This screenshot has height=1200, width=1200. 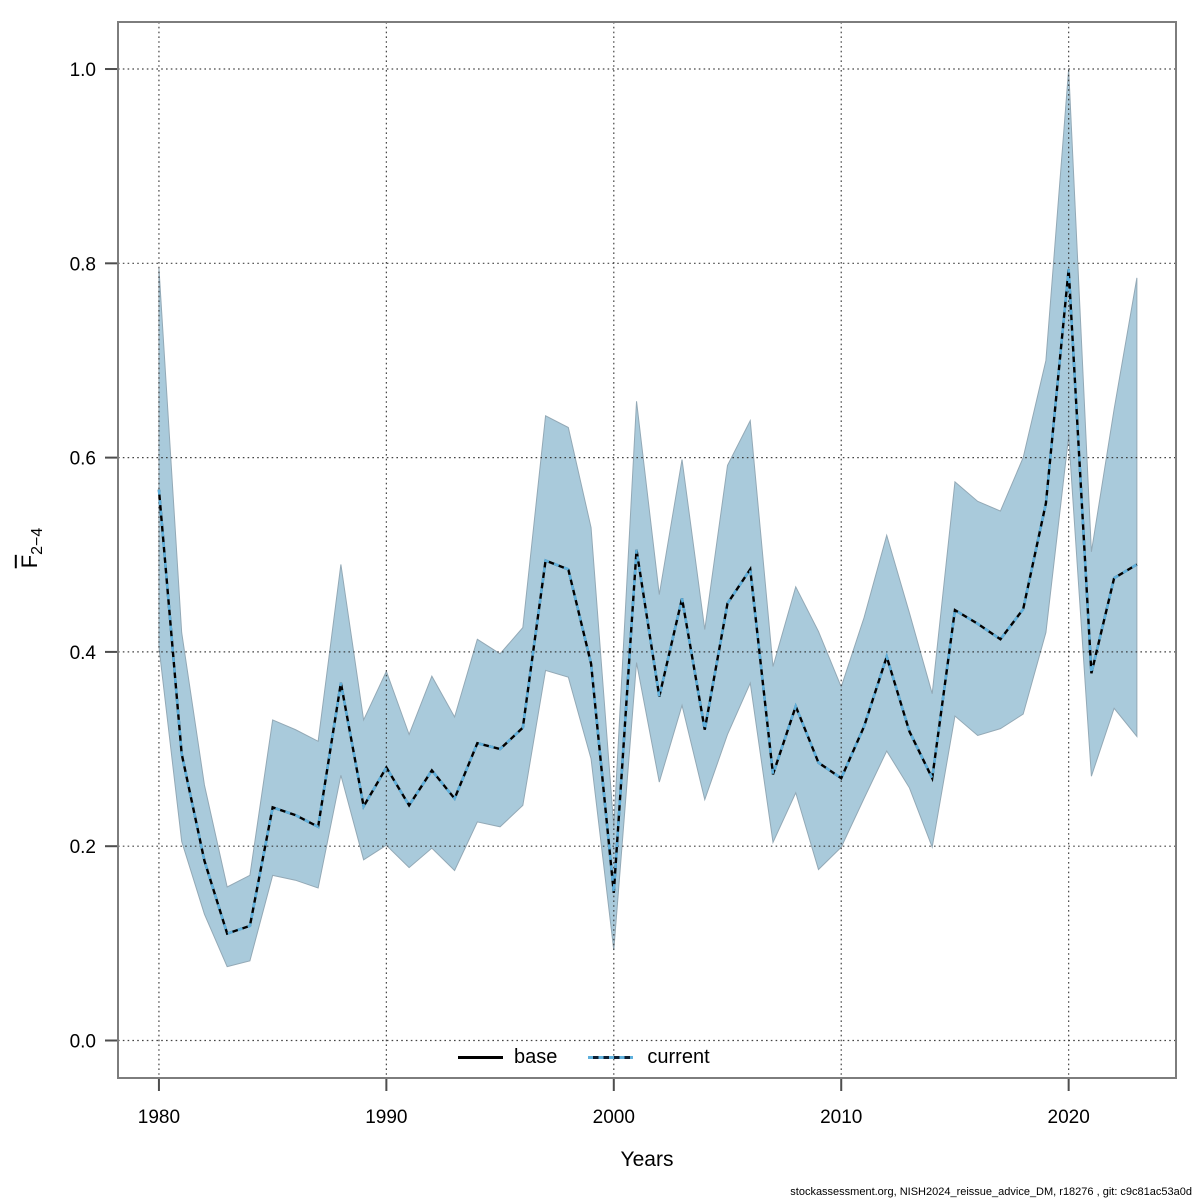 I want to click on x-tick-label-2000: 2000, so click(x=614, y=1117).